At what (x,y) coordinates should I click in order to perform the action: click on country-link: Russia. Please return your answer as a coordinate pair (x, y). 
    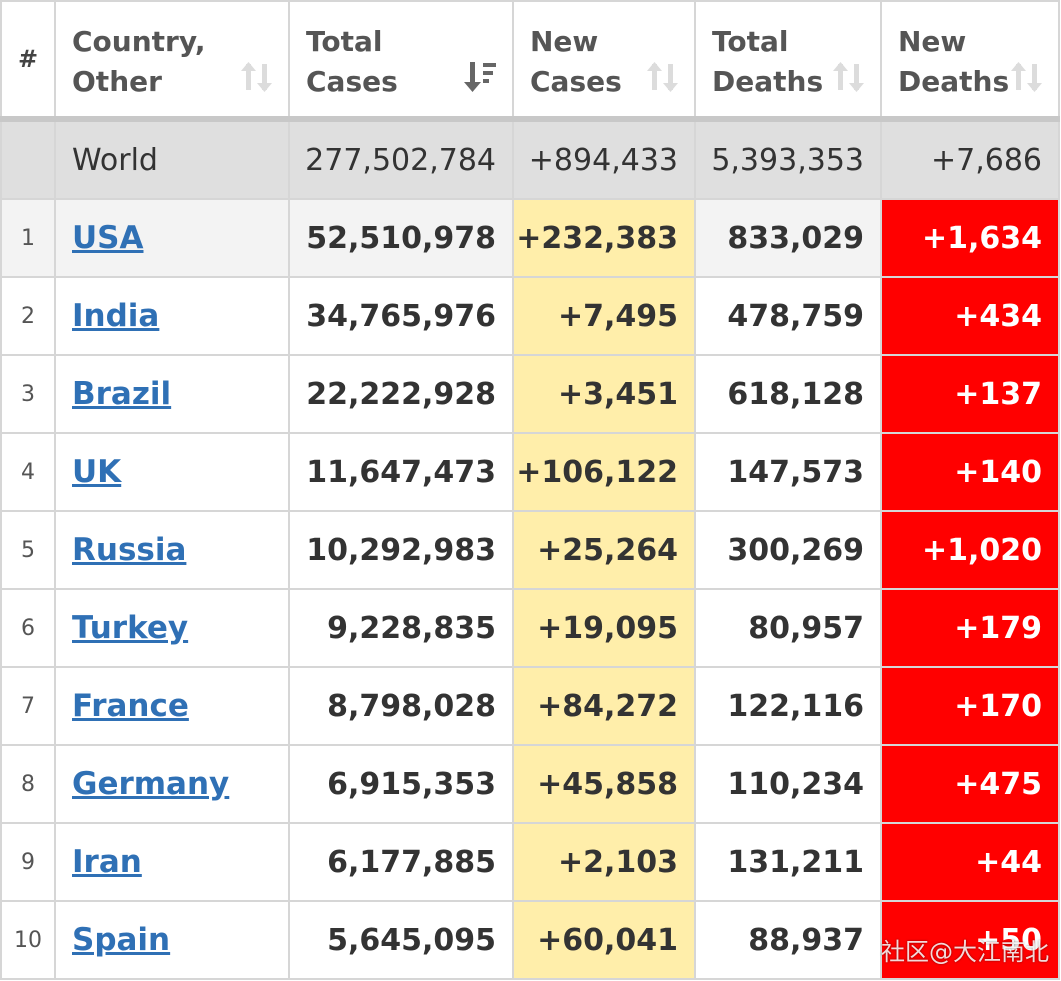
    Looking at the image, I should click on (129, 550).